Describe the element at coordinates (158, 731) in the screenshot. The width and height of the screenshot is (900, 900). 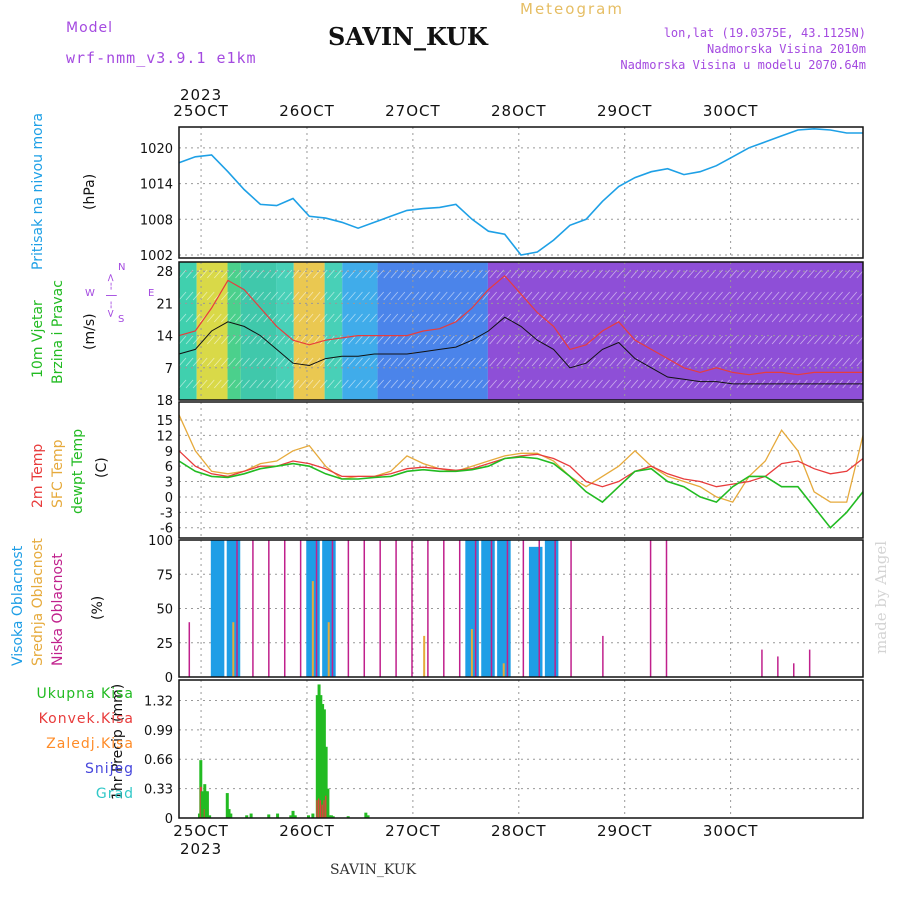
I see `y-tick-label: 0.99` at that location.